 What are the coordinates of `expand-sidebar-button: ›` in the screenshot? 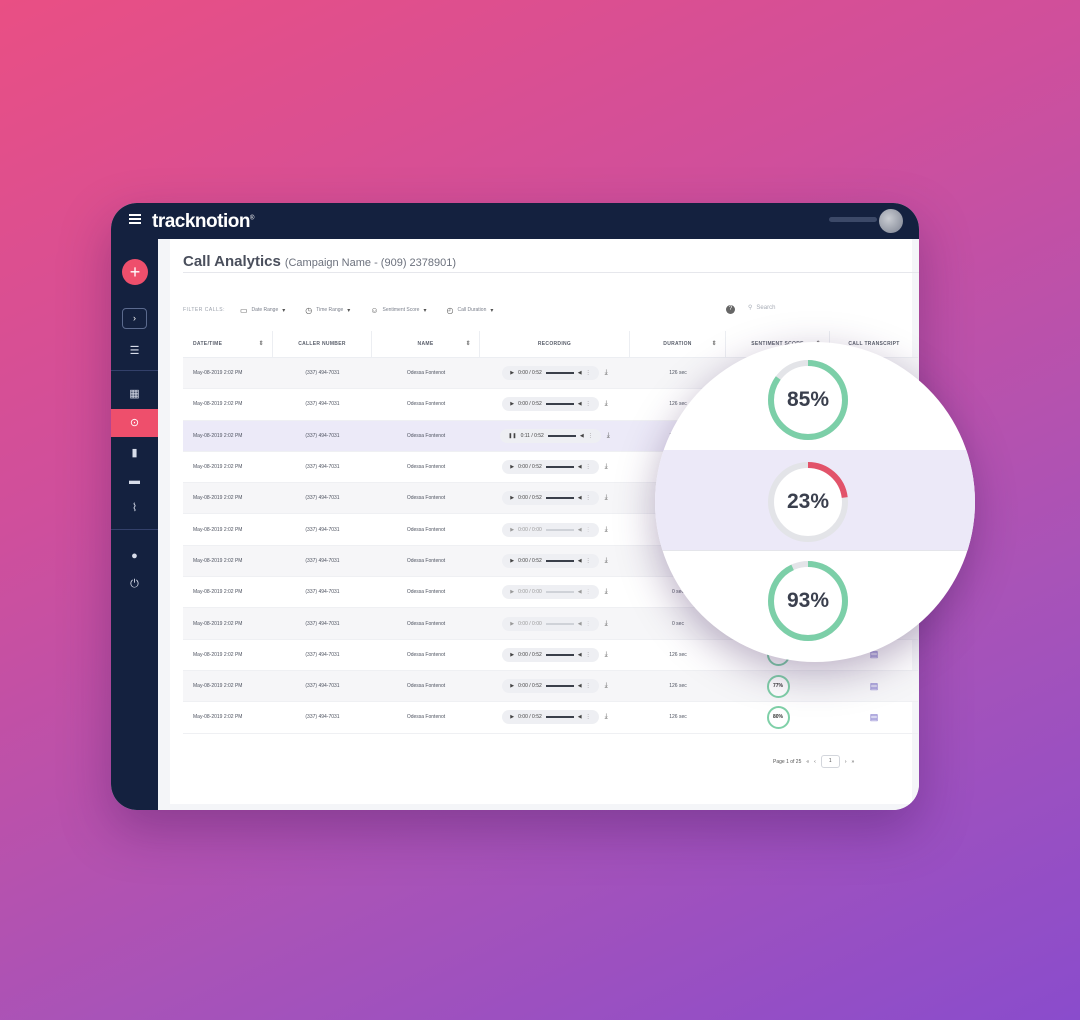 It's located at (134, 318).